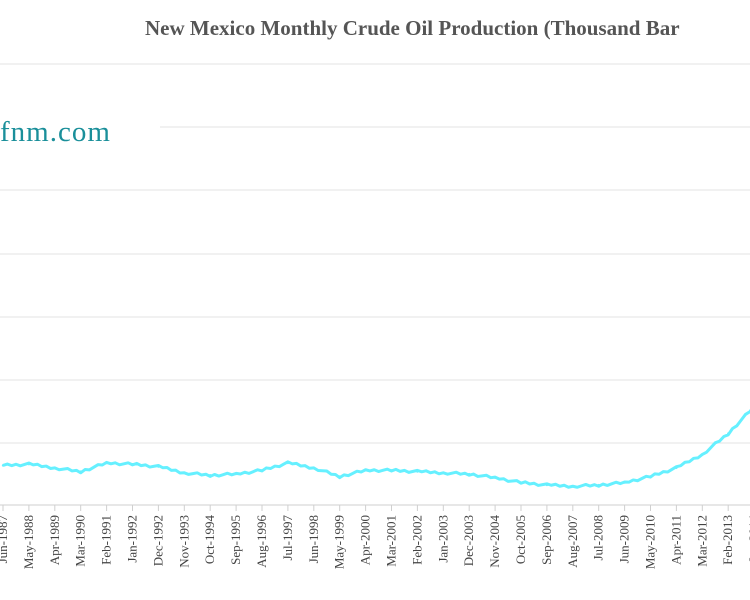 This screenshot has height=600, width=750. What do you see at coordinates (468, 540) in the screenshot?
I see `x-tick-label: Dec-2003` at bounding box center [468, 540].